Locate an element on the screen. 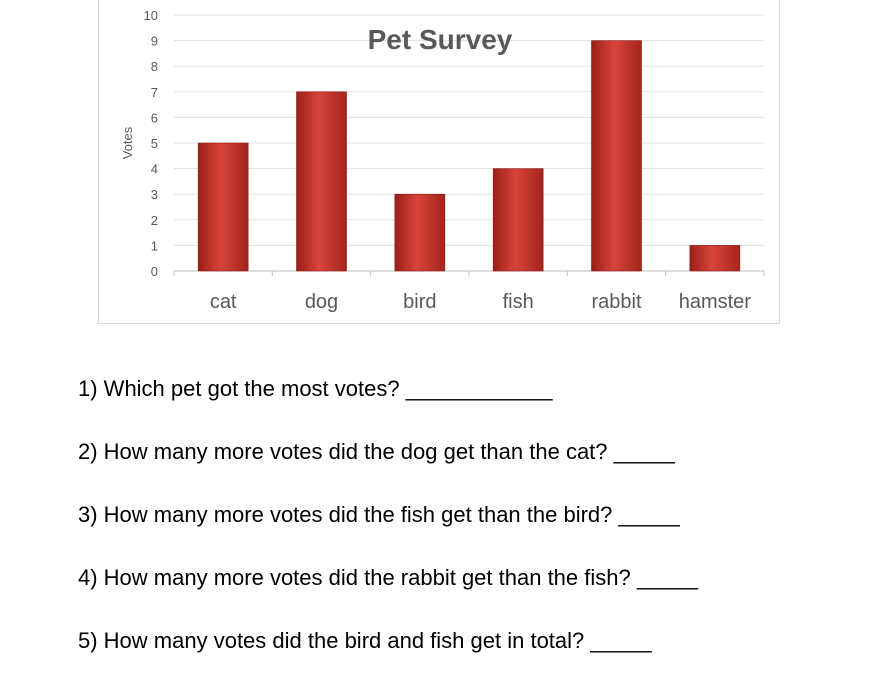  x-tick-label-fish: fish is located at coordinates (518, 302).